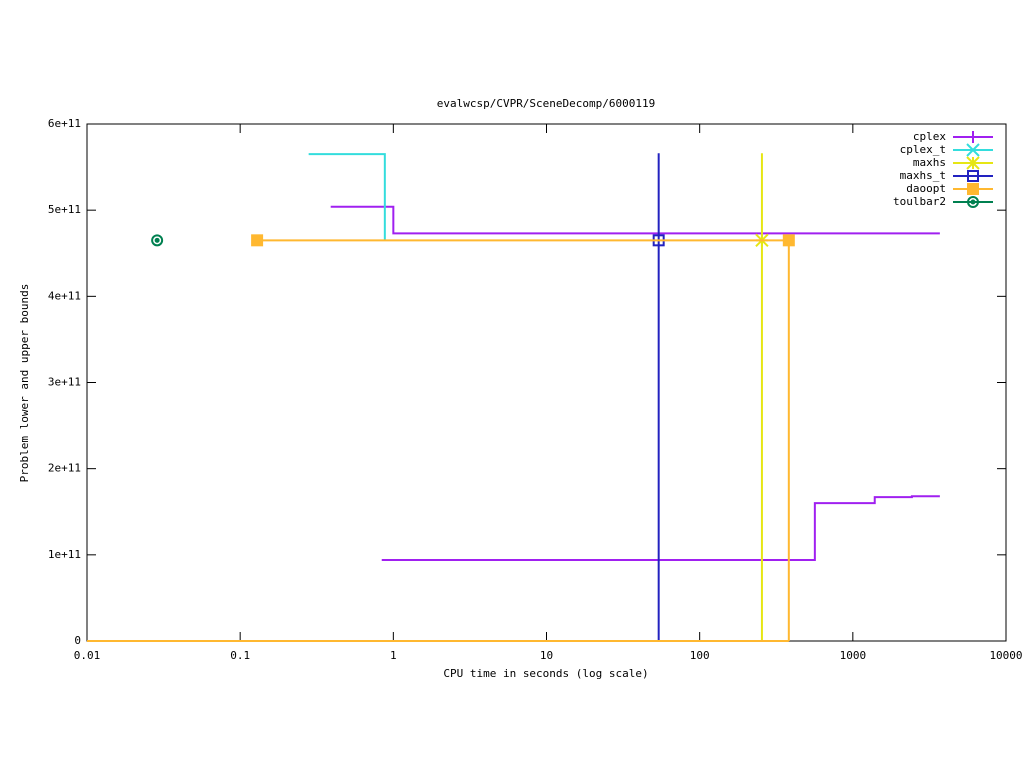  I want to click on x-axis-label: CPU time in seconds (log scale), so click(545, 673).